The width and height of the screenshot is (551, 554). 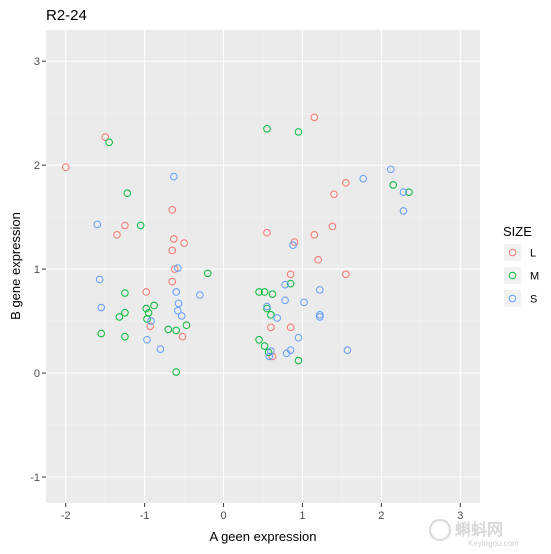 What do you see at coordinates (223, 516) in the screenshot?
I see `x-tick-label: 0` at bounding box center [223, 516].